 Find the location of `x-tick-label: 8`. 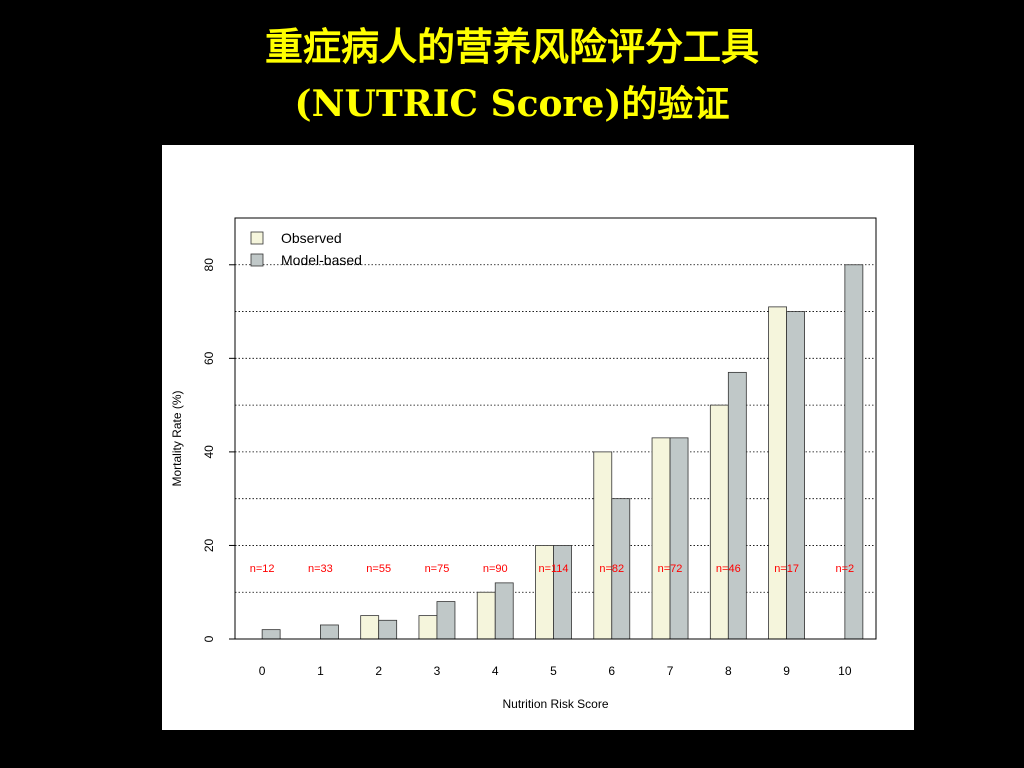

x-tick-label: 8 is located at coordinates (728, 671).